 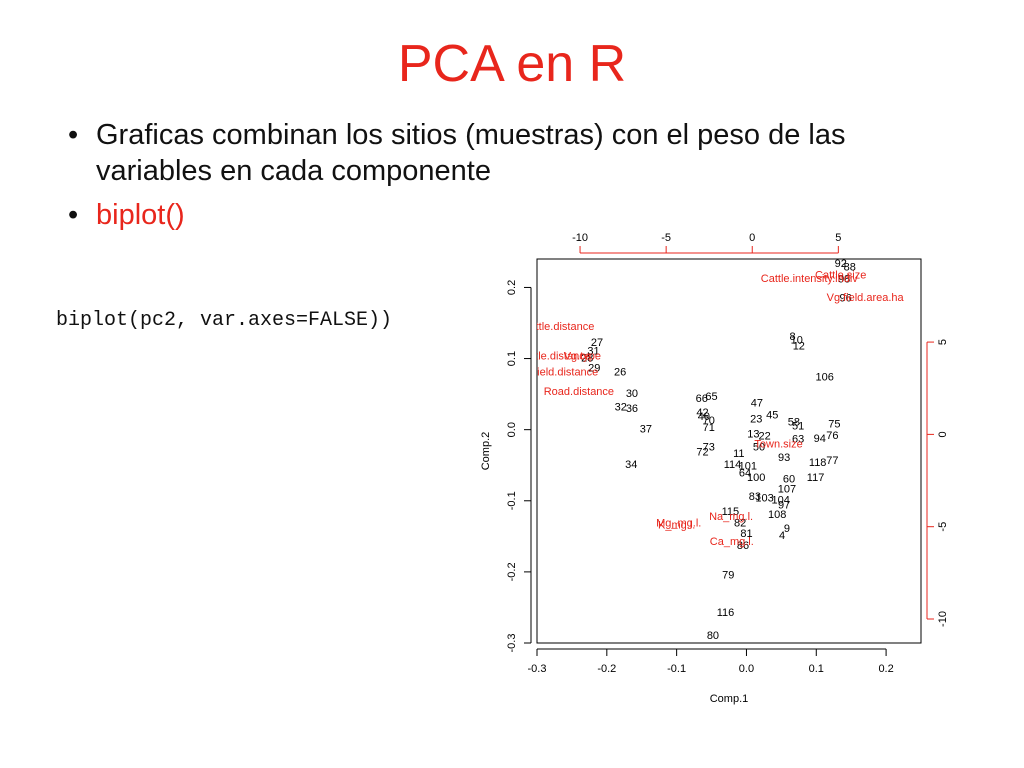 What do you see at coordinates (818, 463) in the screenshot?
I see `sample-label: 118` at bounding box center [818, 463].